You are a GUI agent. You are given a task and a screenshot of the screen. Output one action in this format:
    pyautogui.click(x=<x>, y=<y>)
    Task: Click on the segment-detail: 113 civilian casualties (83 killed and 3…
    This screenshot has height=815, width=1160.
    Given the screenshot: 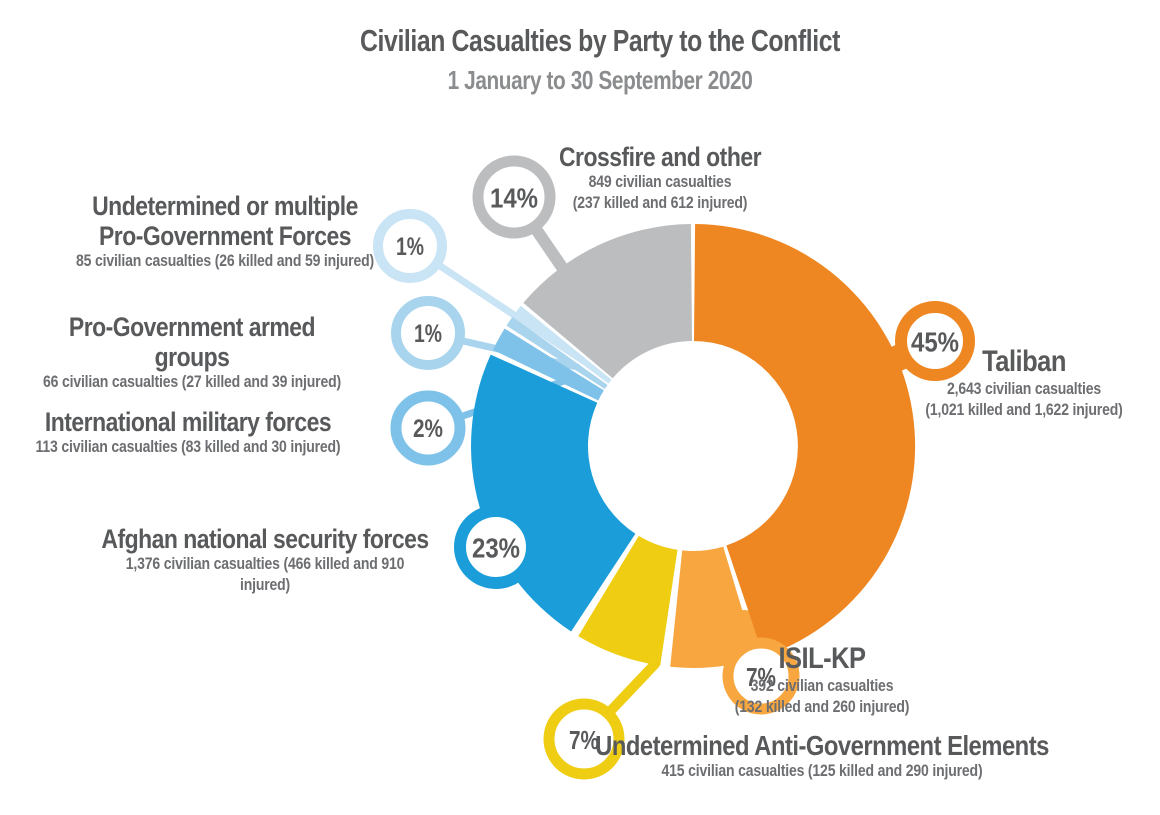 What is the action you would take?
    pyautogui.click(x=188, y=447)
    